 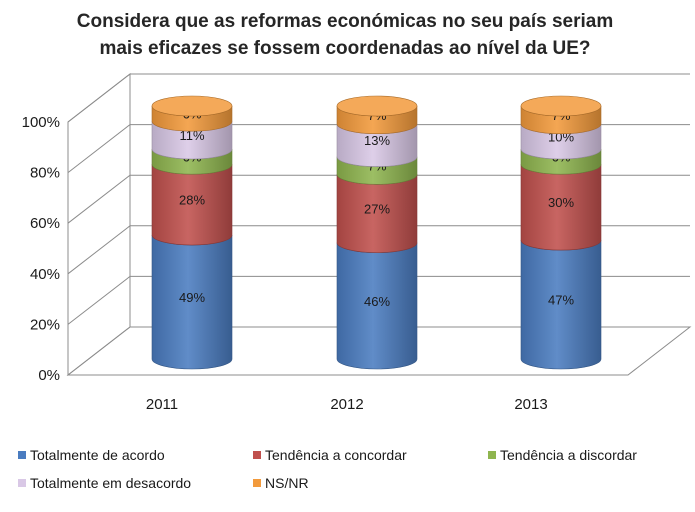 I want to click on legend-label: Totalmente em desacordo, so click(x=110, y=483).